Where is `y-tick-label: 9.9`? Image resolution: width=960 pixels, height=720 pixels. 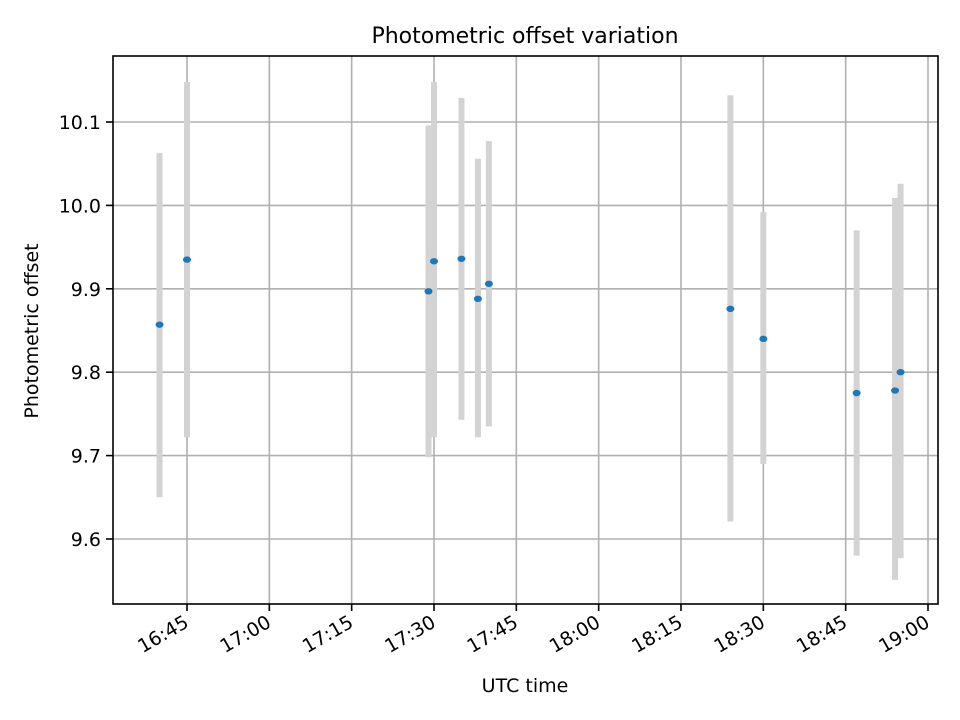 y-tick-label: 9.9 is located at coordinates (86, 290).